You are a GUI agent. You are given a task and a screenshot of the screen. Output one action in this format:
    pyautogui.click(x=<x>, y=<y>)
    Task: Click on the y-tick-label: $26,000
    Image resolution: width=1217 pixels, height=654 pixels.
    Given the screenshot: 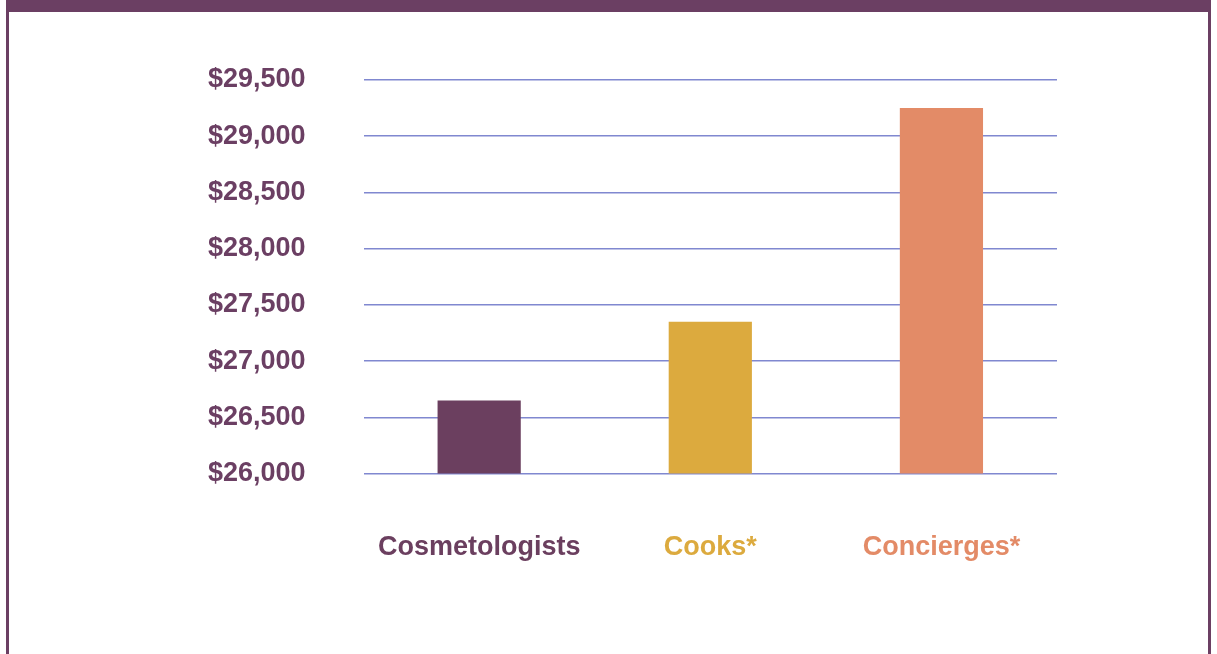 What is the action you would take?
    pyautogui.click(x=256, y=472)
    